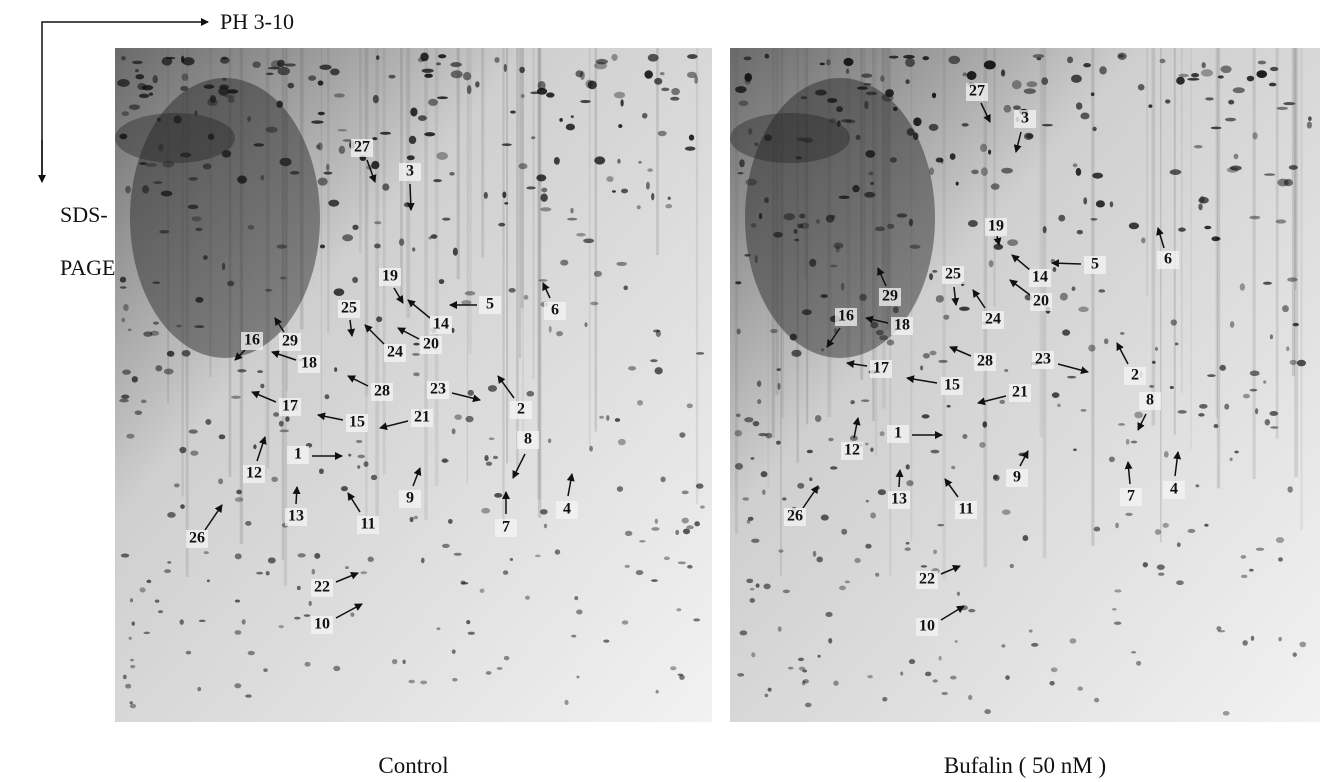 The height and width of the screenshot is (782, 1320). What do you see at coordinates (927, 579) in the screenshot?
I see `spot-label: 22` at bounding box center [927, 579].